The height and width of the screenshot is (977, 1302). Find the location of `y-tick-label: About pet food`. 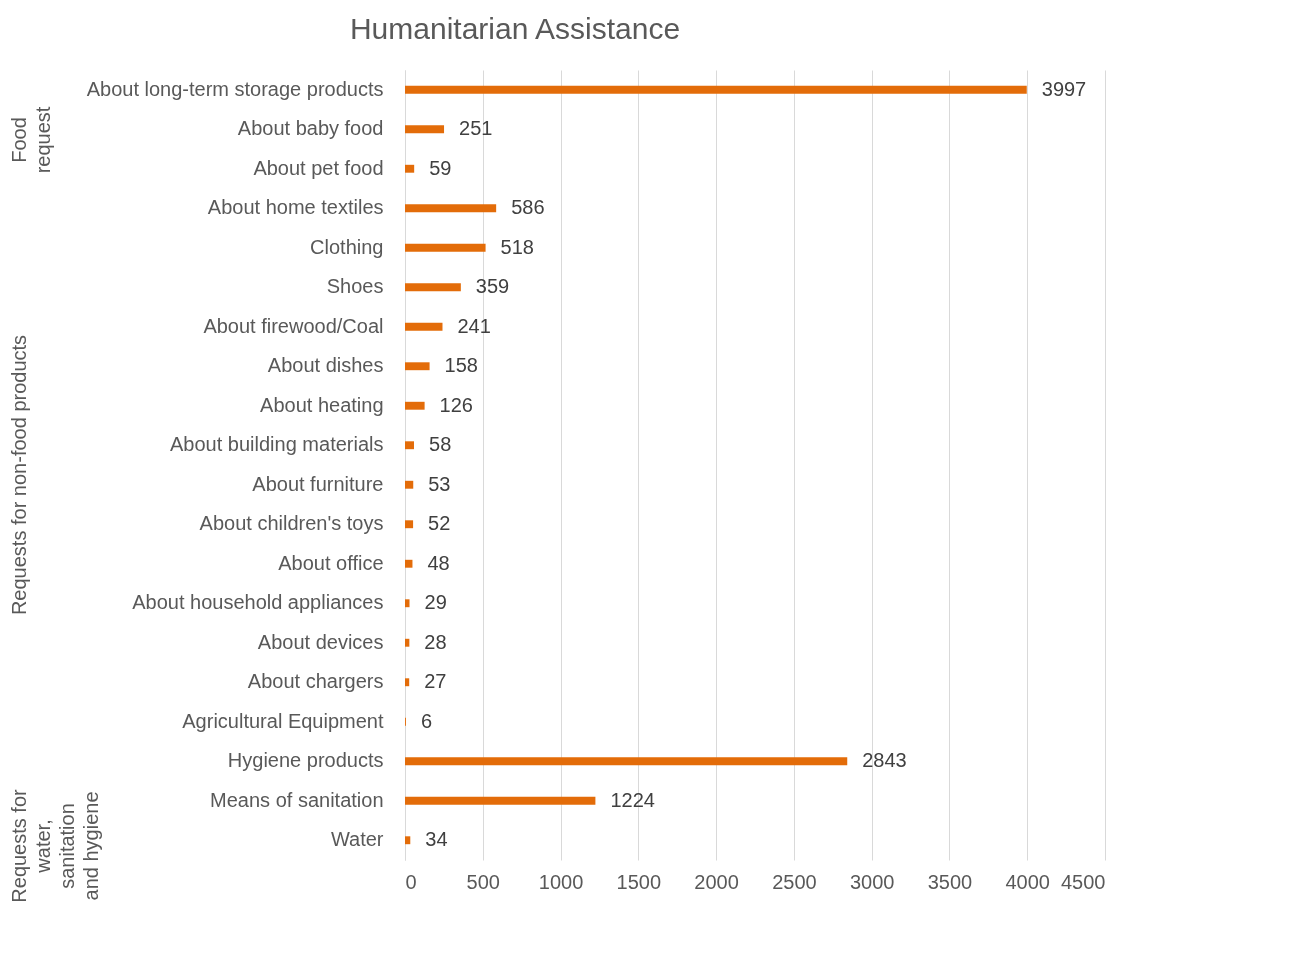

y-tick-label: About pet food is located at coordinates (318, 167).